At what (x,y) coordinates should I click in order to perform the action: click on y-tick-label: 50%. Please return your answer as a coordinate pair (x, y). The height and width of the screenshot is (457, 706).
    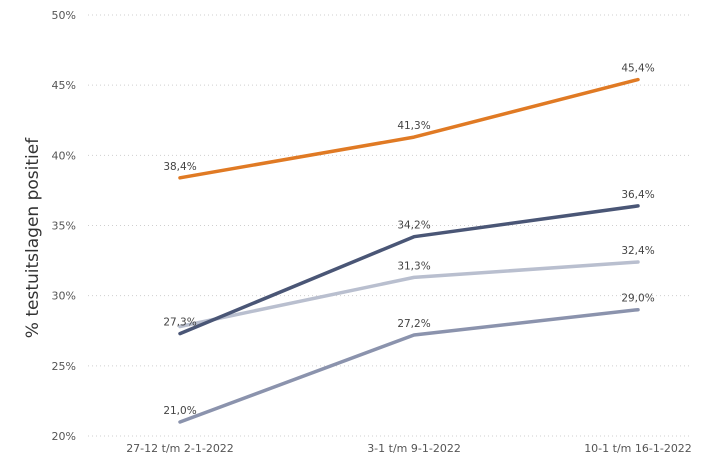
    Looking at the image, I should click on (64, 15).